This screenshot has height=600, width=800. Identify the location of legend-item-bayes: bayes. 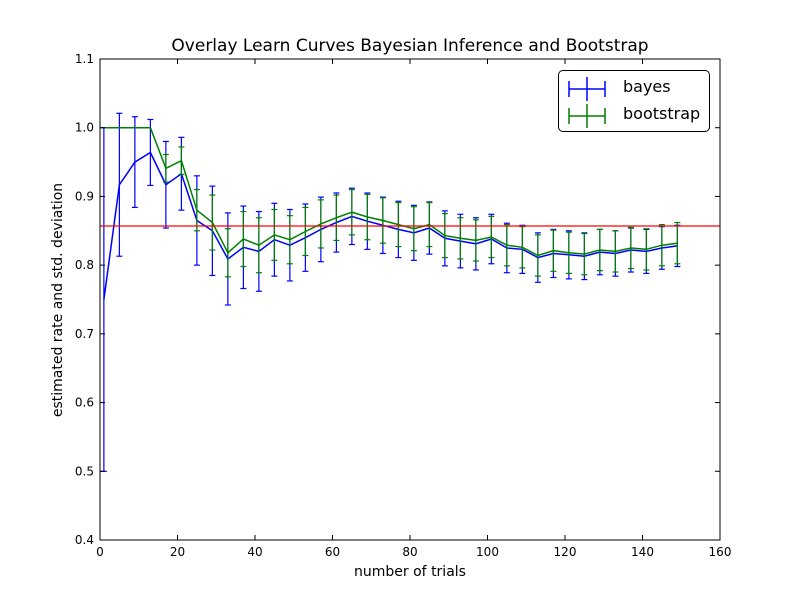
(634, 89).